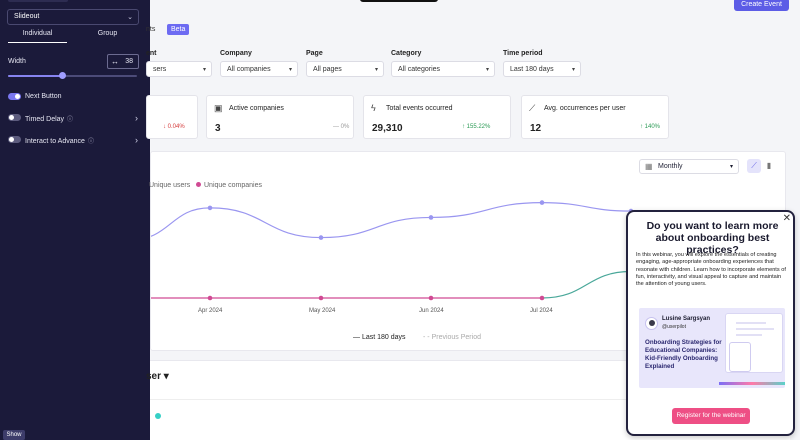 This screenshot has width=800, height=440. What do you see at coordinates (38, 1) in the screenshot?
I see `sidebar-section-header` at bounding box center [38, 1].